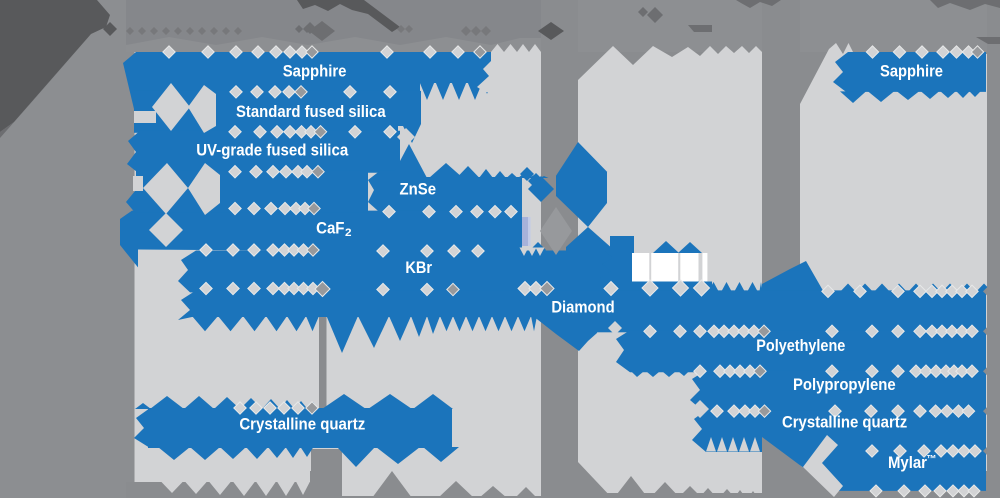 This screenshot has height=498, width=1000. I want to click on svg-text: 2, so click(348, 233).